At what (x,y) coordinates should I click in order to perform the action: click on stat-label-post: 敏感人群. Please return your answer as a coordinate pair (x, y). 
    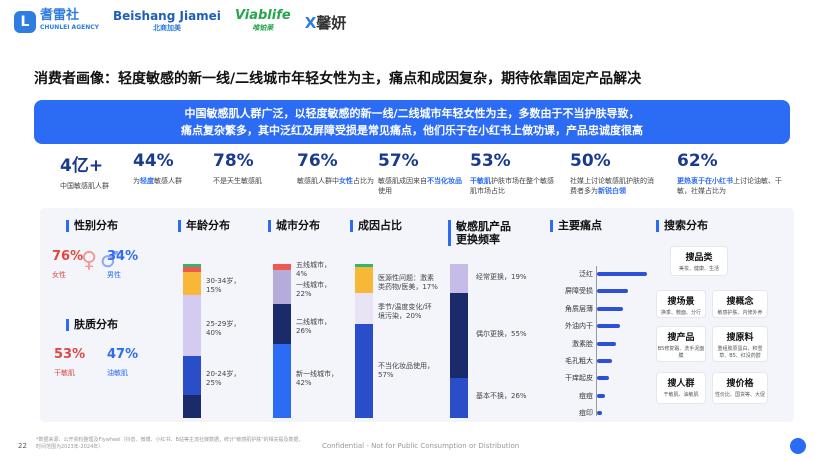
    Looking at the image, I should click on (168, 181).